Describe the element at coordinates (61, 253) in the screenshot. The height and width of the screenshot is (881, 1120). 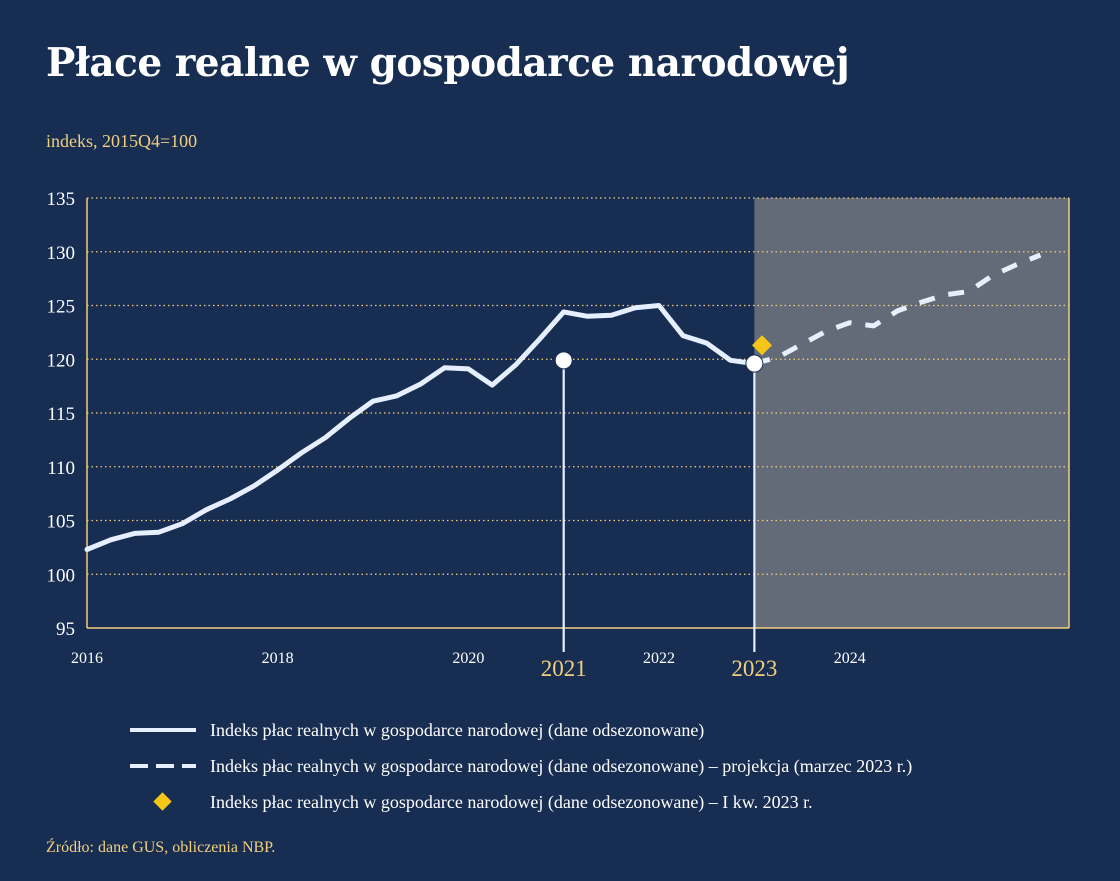
I see `y-tick-label: 130` at that location.